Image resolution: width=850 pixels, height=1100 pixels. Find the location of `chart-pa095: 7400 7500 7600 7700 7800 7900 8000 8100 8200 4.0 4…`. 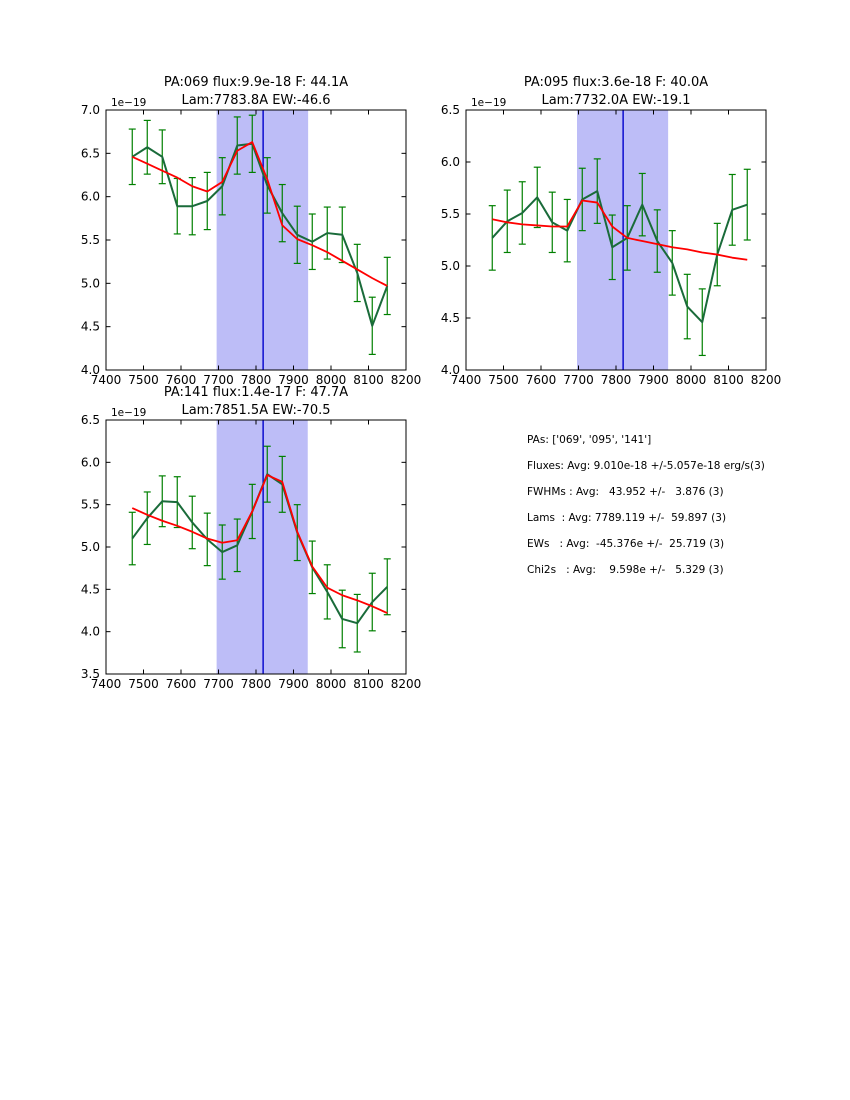

chart-pa095: 7400 7500 7600 7700 7800 7900 8000 8100 8200 4.0 4… is located at coordinates (611, 231).